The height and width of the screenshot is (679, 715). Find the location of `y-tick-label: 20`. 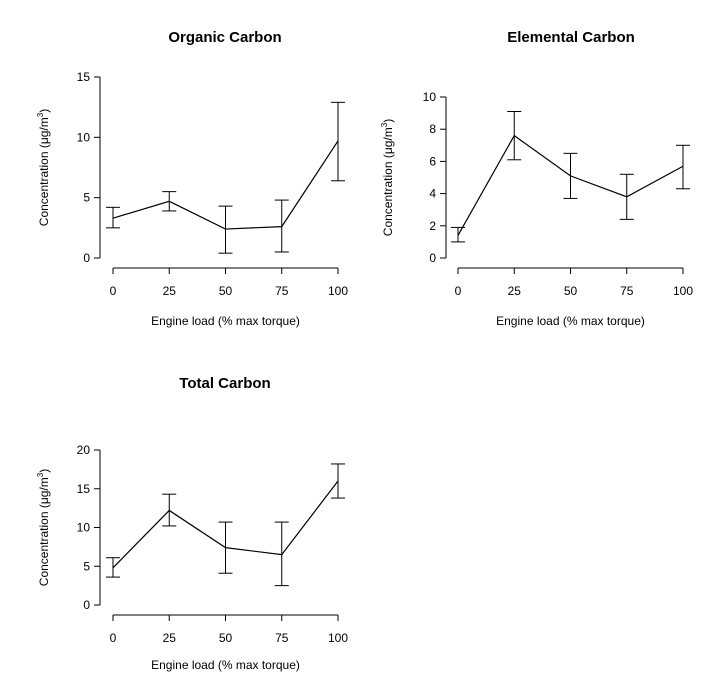

y-tick-label: 20 is located at coordinates (84, 450).